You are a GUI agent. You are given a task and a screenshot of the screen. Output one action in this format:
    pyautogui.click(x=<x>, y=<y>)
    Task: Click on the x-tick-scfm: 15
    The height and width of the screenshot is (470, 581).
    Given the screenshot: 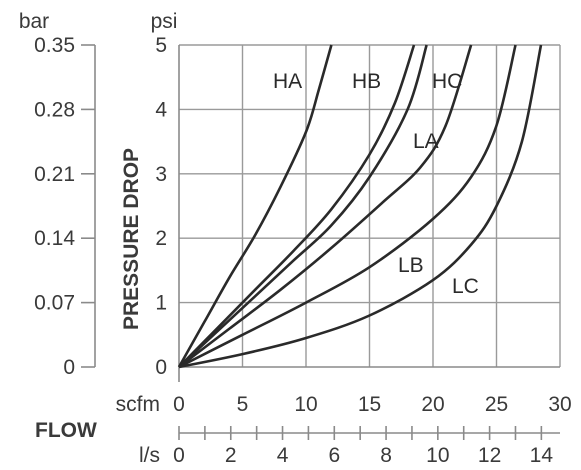 What is the action you would take?
    pyautogui.click(x=369, y=404)
    